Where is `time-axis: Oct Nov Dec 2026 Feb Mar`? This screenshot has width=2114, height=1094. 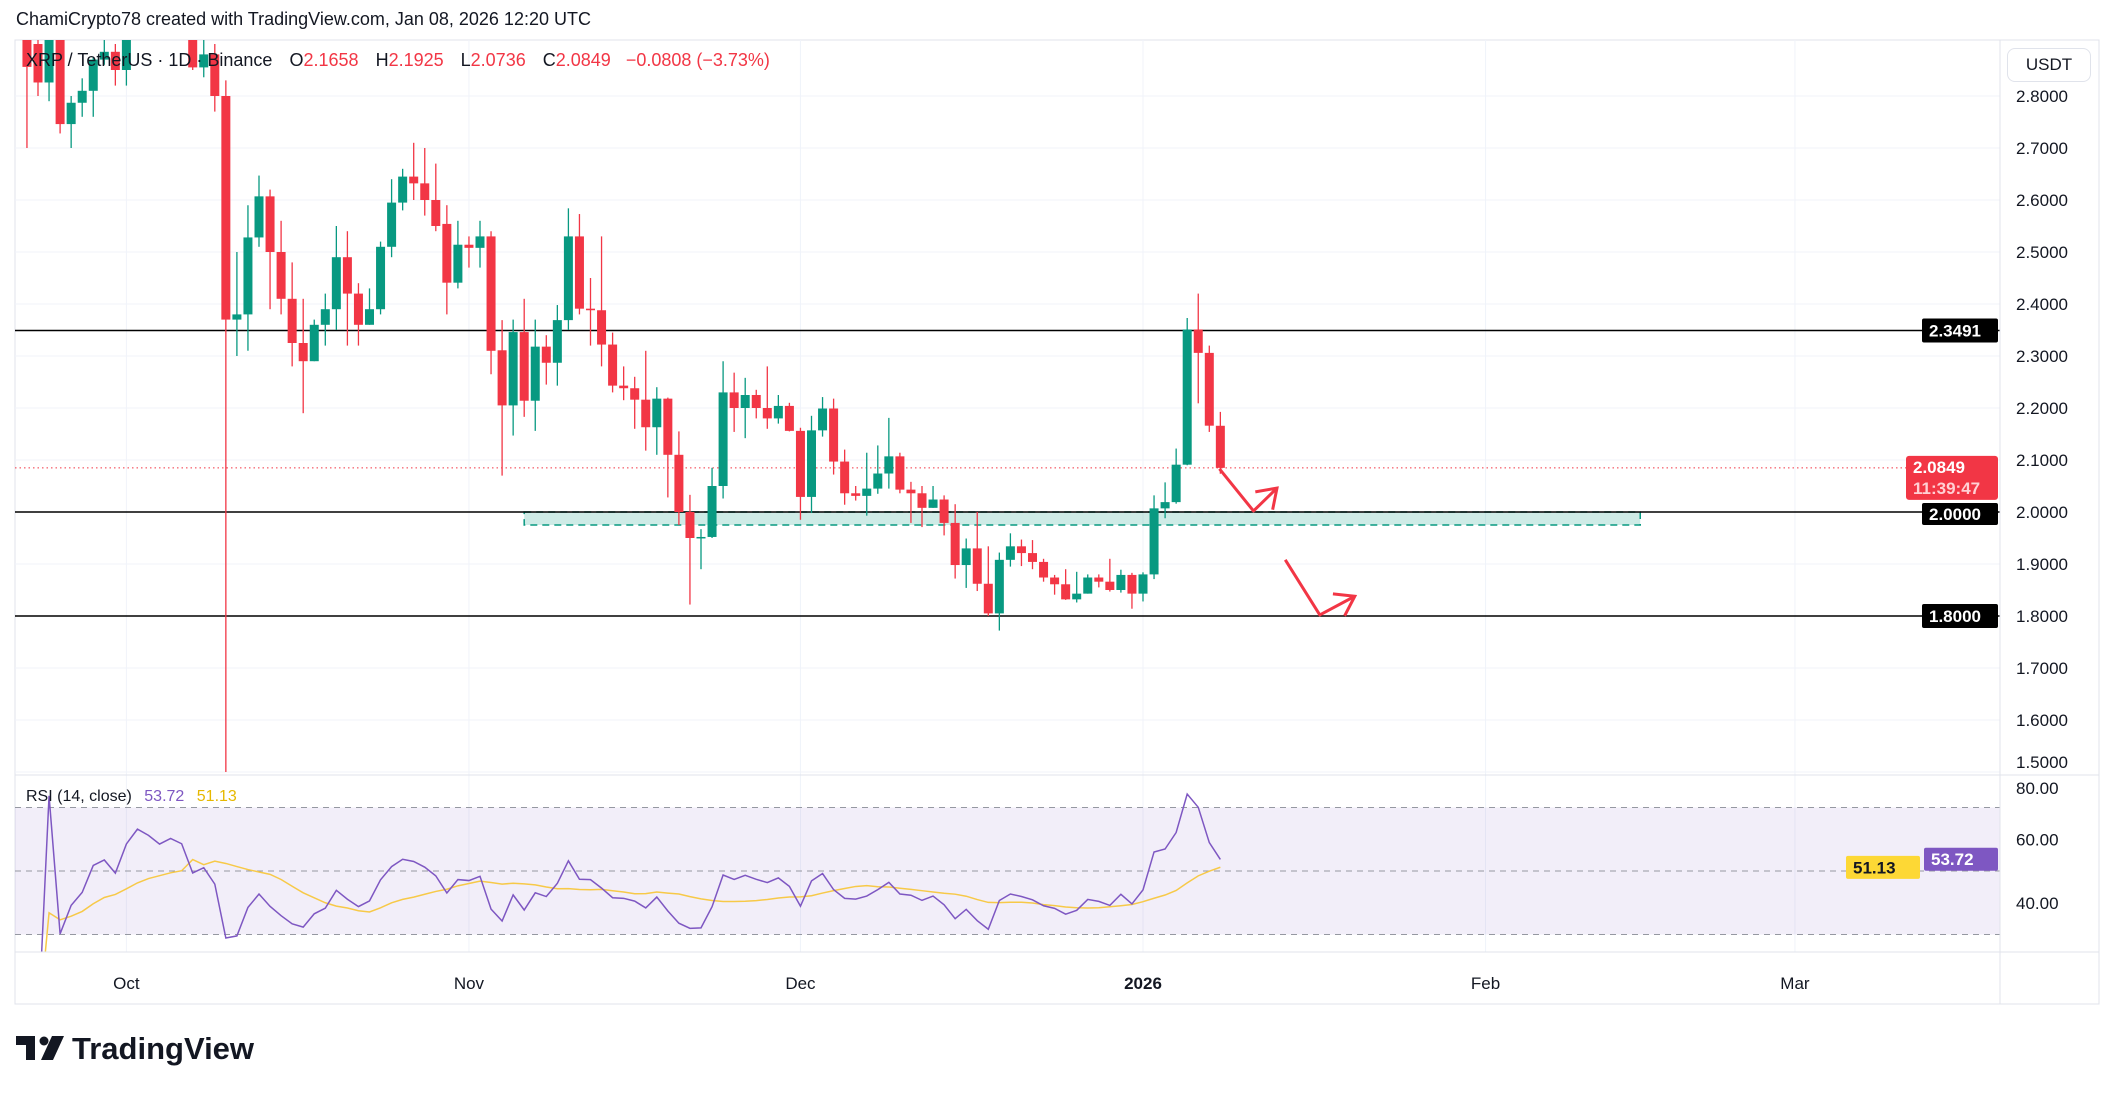 time-axis: Oct Nov Dec 2026 Feb Mar is located at coordinates (961, 983).